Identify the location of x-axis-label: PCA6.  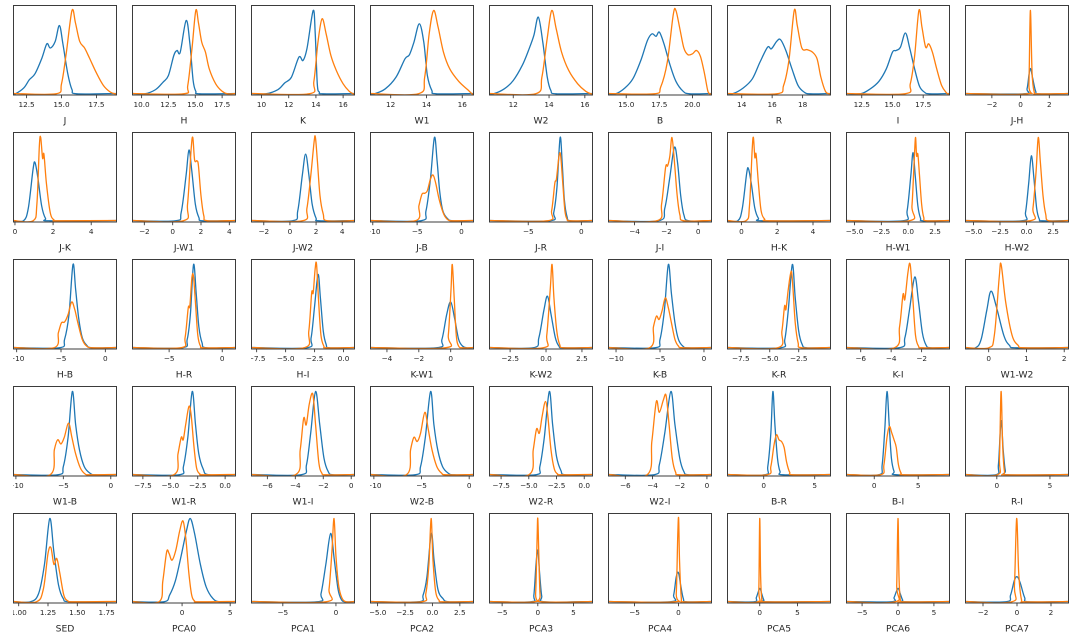
(898, 629).